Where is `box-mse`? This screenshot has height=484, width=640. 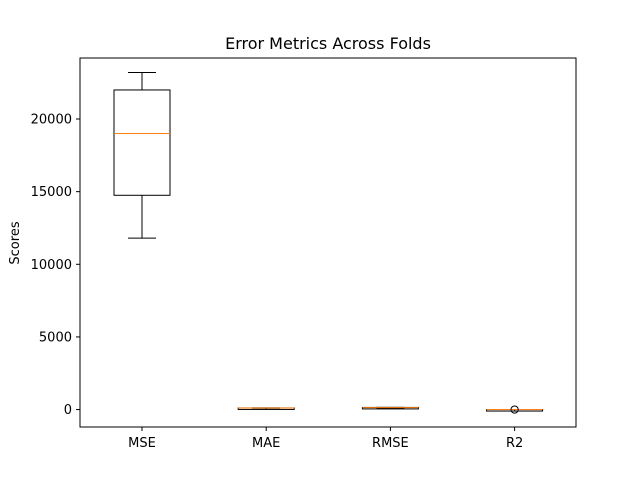
box-mse is located at coordinates (142, 142).